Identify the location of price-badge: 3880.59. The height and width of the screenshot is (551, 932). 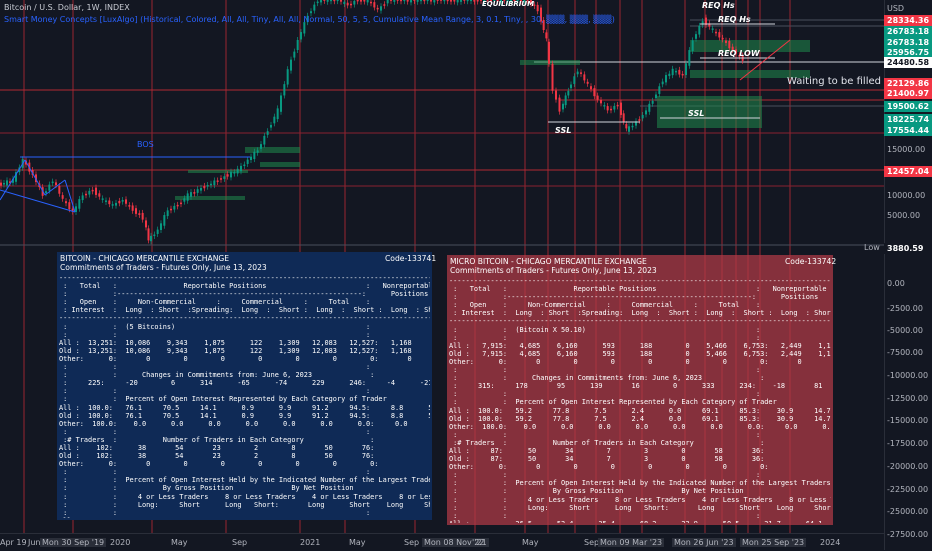
(908, 248).